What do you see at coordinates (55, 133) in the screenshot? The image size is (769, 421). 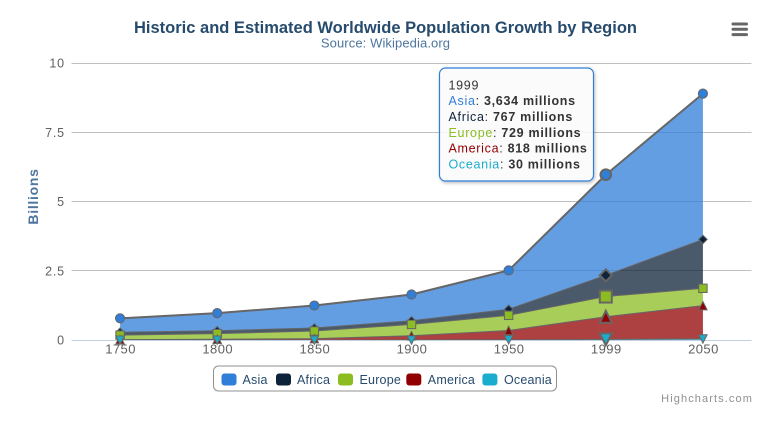 I see `svg-text: 7.5` at bounding box center [55, 133].